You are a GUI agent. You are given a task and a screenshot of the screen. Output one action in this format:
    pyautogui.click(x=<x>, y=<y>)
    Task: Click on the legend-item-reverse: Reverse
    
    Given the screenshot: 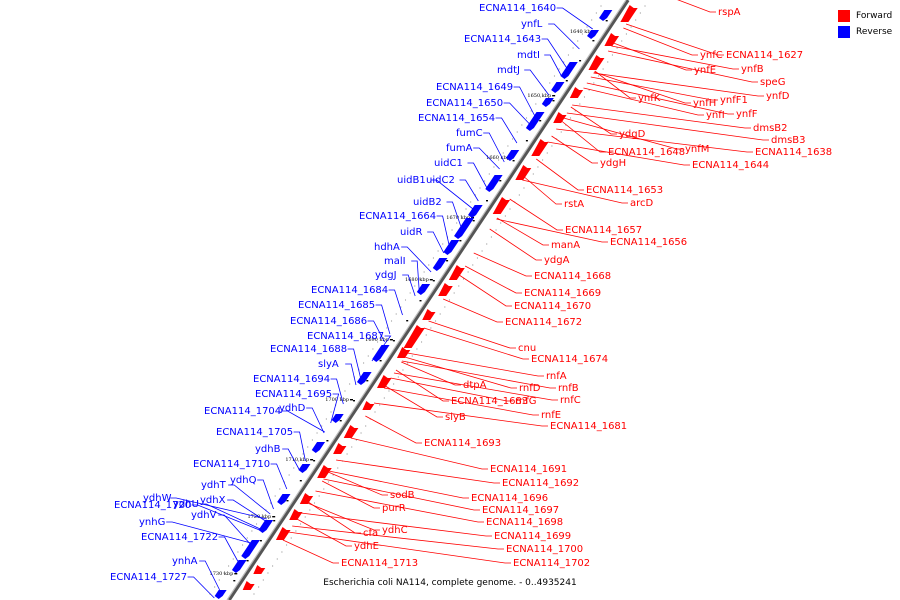 What is the action you would take?
    pyautogui.click(x=865, y=32)
    